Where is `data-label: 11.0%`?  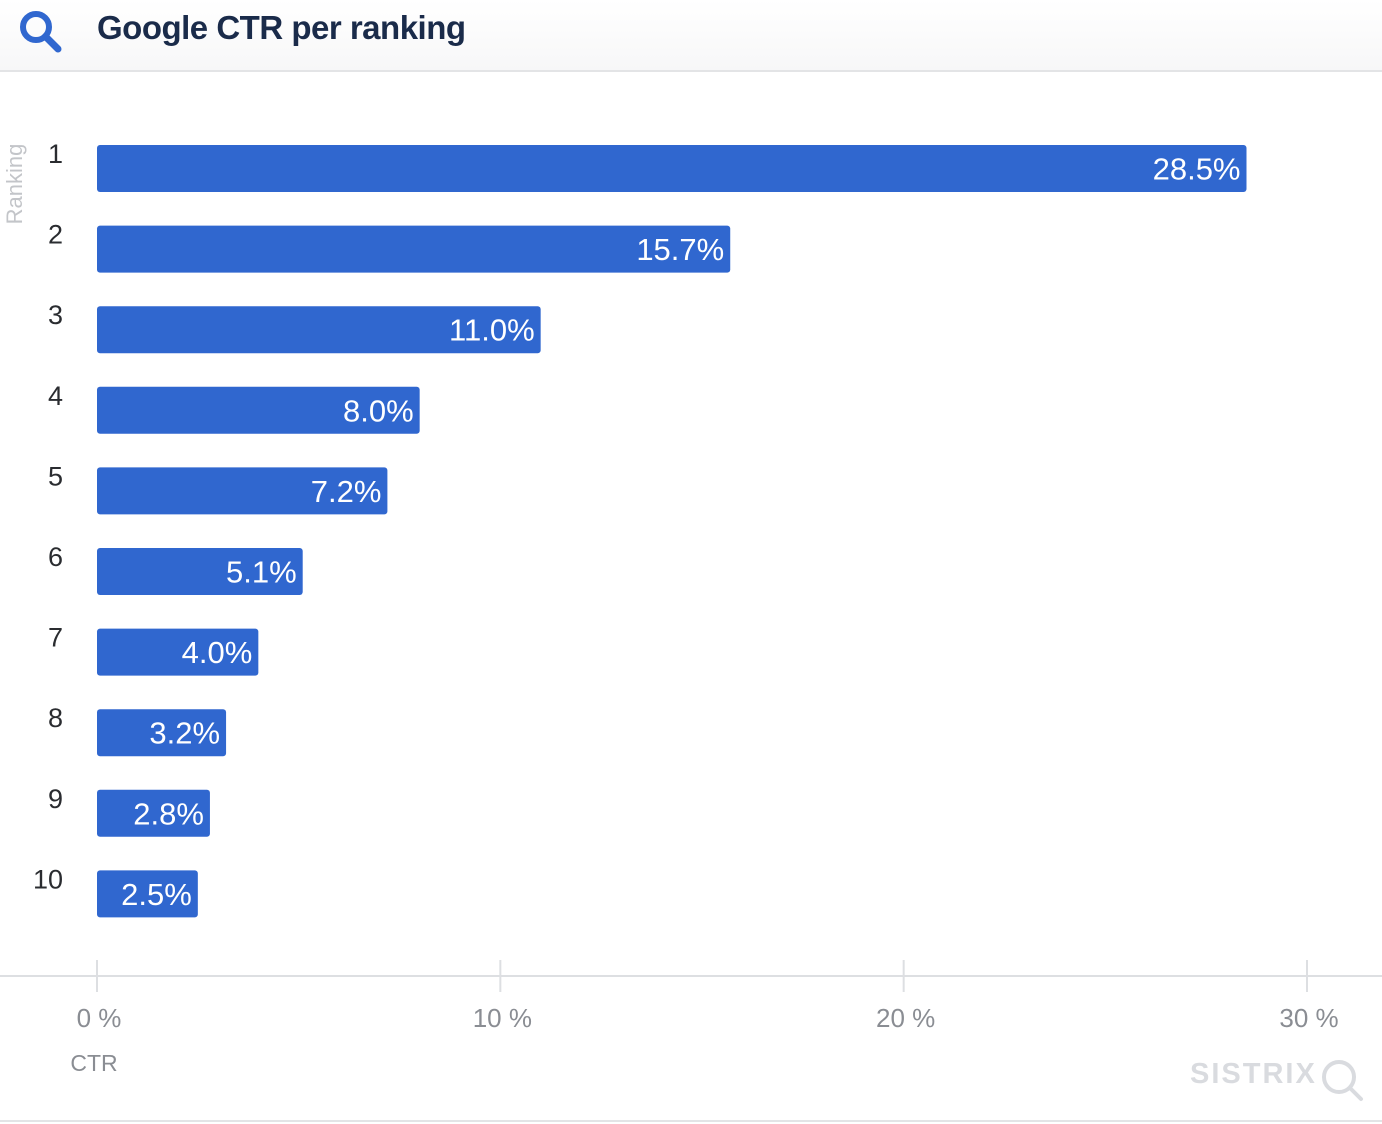
data-label: 11.0% is located at coordinates (492, 330).